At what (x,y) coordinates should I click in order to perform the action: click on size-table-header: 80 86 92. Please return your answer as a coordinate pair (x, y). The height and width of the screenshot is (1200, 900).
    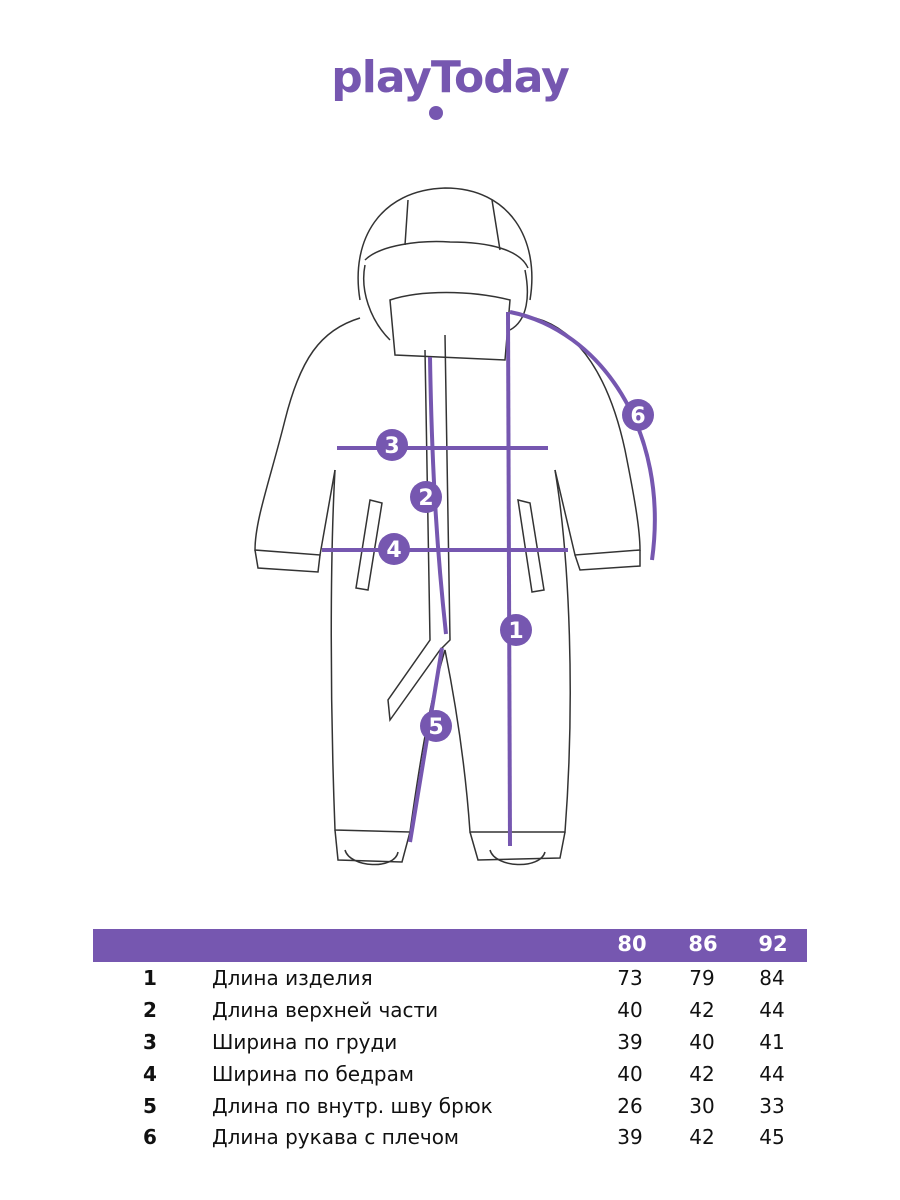
    Looking at the image, I should click on (450, 945).